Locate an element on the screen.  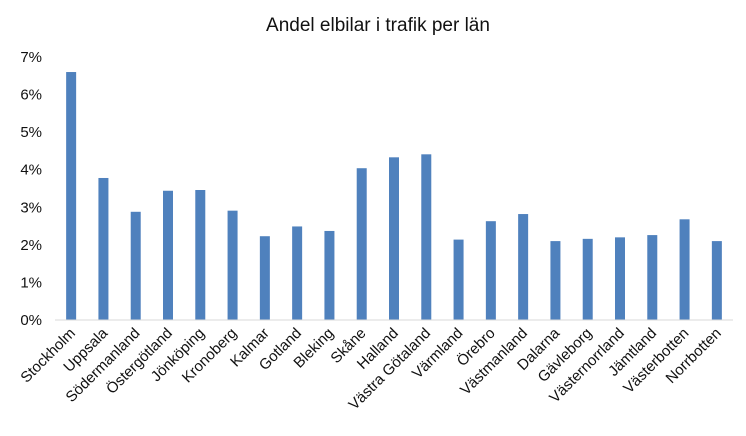
y-tick-label: 1% is located at coordinates (31, 282).